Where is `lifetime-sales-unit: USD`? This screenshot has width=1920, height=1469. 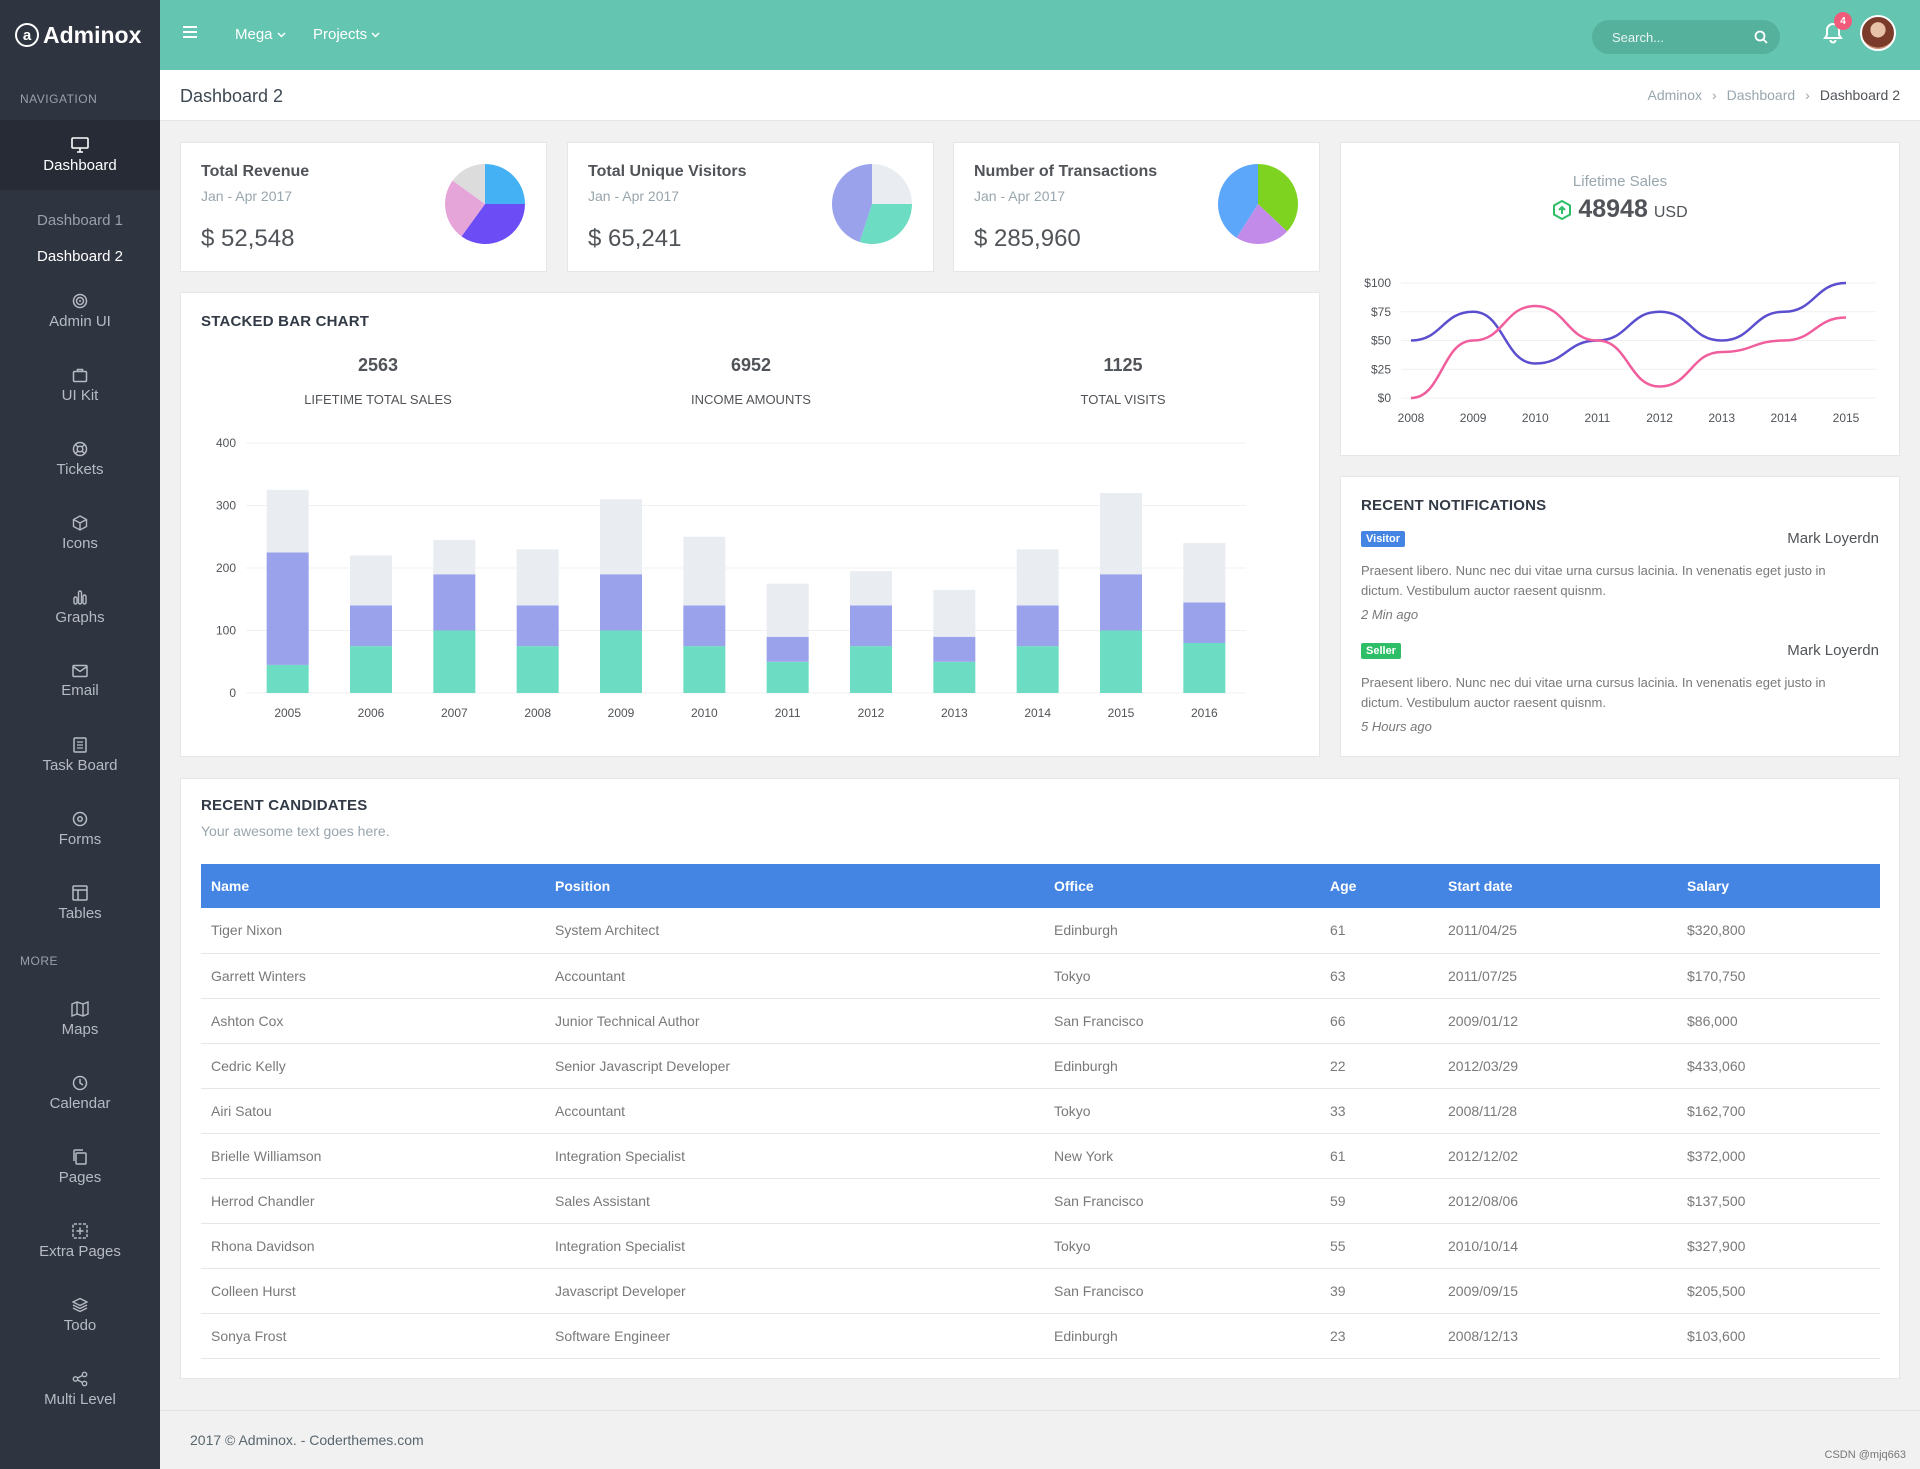
lifetime-sales-unit: USD is located at coordinates (1670, 212).